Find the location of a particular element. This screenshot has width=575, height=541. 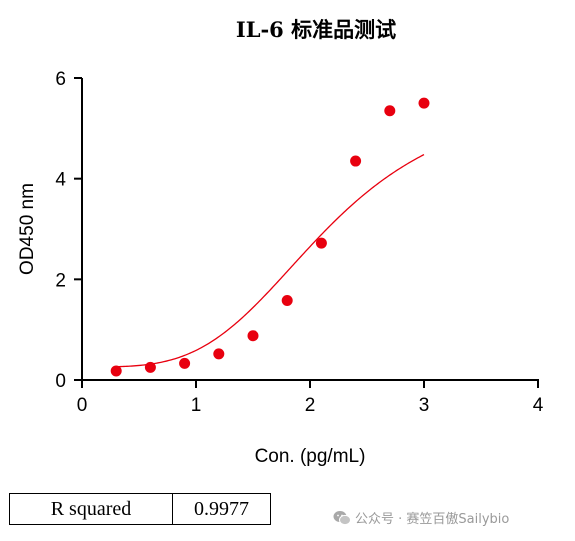

r-squared-value: 0.9977 is located at coordinates (221, 508).